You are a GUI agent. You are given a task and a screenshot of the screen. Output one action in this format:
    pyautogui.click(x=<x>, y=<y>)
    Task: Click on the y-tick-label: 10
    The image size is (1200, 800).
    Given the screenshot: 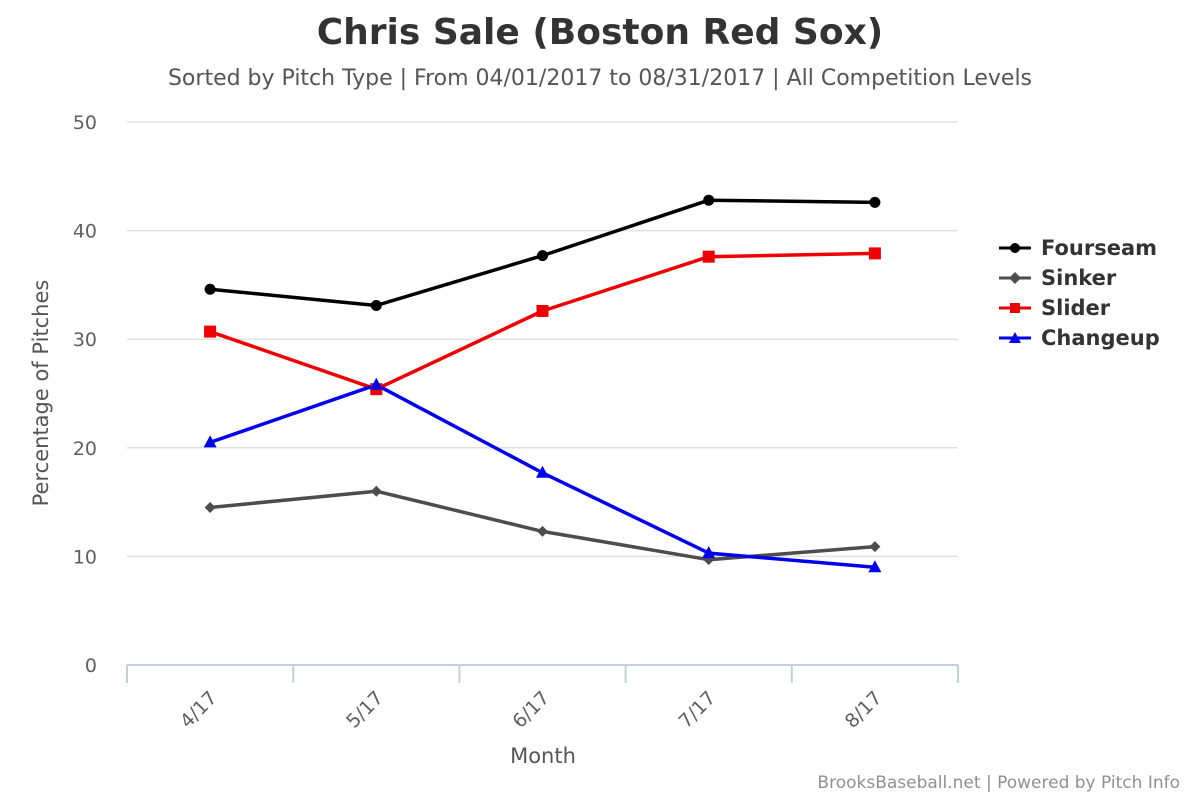 What is the action you would take?
    pyautogui.click(x=85, y=557)
    